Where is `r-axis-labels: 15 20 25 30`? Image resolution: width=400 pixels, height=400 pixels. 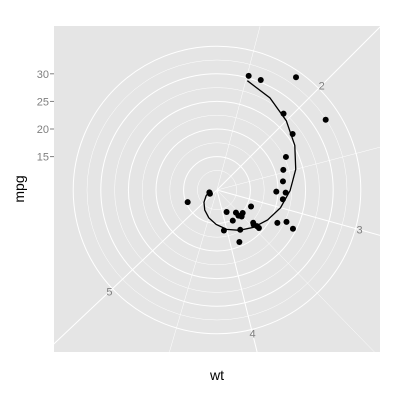 r-axis-labels: 15 20 25 30 is located at coordinates (45, 116).